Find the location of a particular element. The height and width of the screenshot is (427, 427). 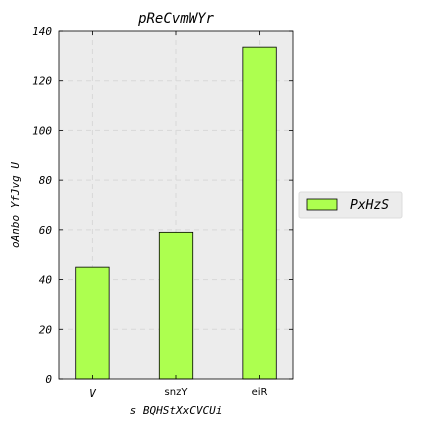

y-tick-label: 120 is located at coordinates (42, 81).